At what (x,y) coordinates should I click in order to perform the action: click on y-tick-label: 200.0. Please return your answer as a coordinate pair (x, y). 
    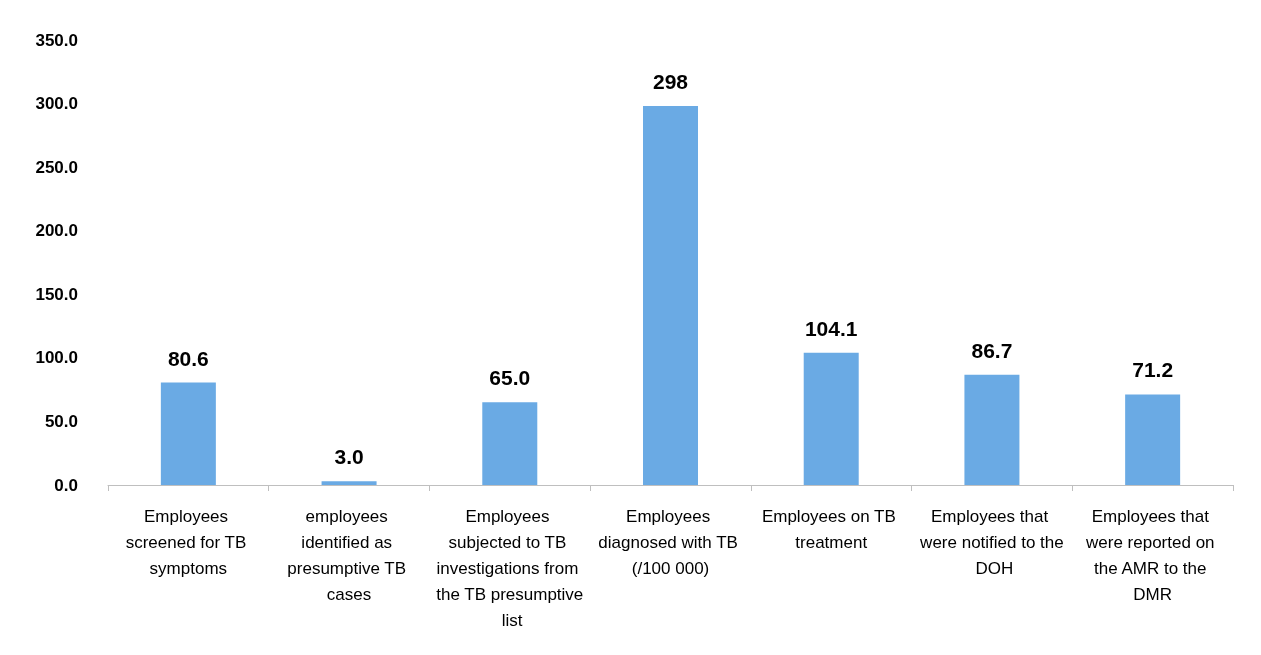
    Looking at the image, I should click on (56, 231).